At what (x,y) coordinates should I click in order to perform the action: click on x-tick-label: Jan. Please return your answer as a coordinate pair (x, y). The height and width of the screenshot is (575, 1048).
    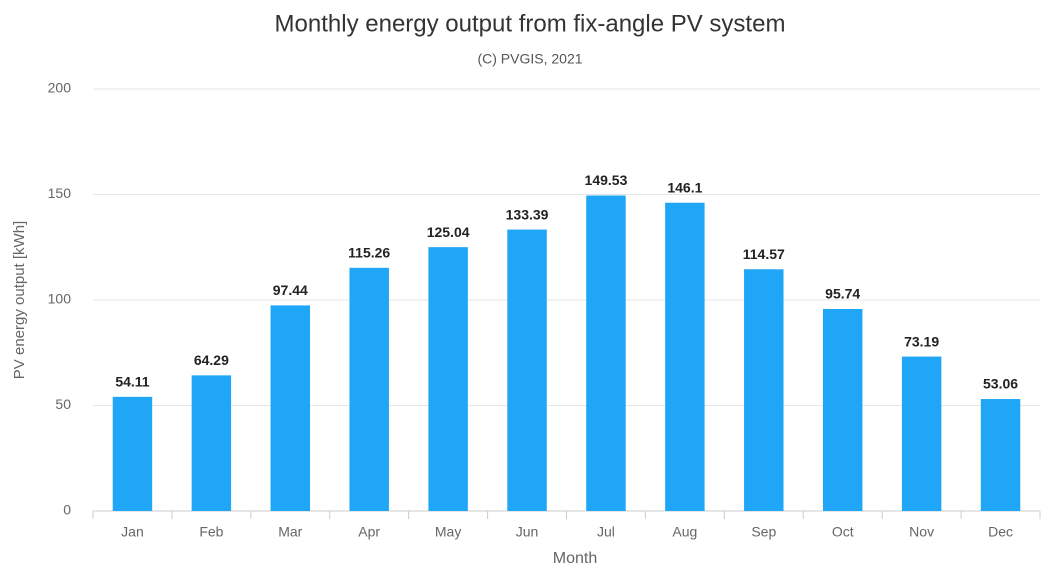
    Looking at the image, I should click on (132, 532).